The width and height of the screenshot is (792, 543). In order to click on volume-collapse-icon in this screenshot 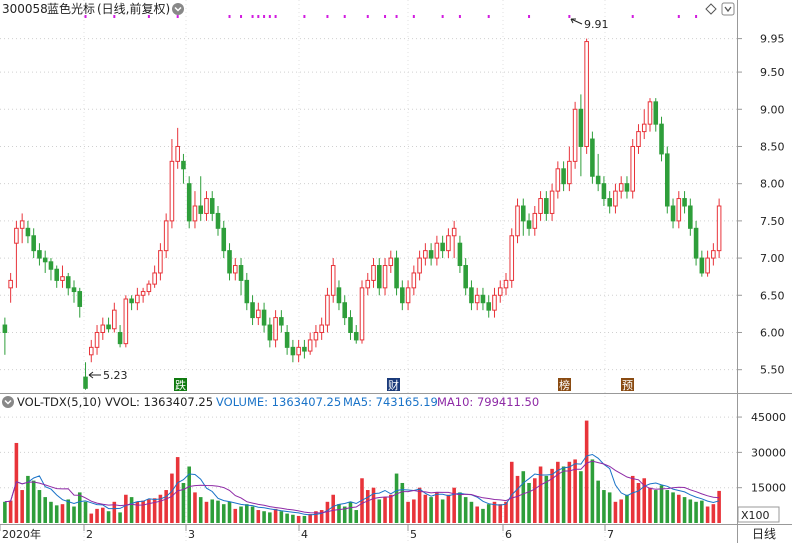, I will do `click(8, 402)`.